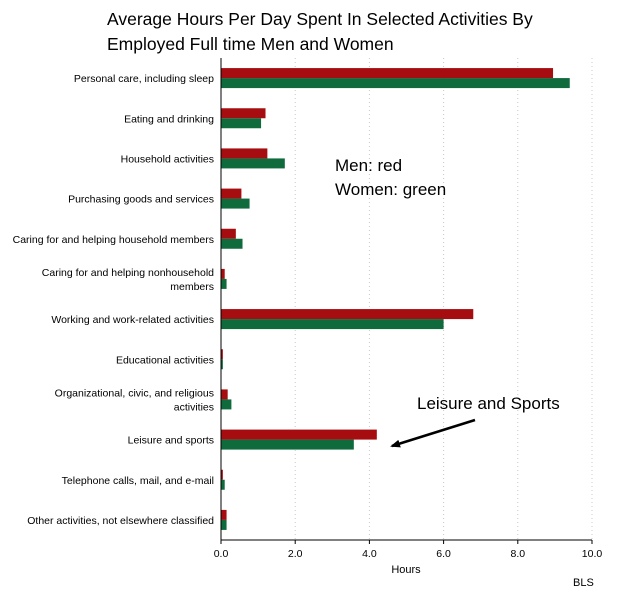 The image size is (627, 594). Describe the element at coordinates (408, 550) in the screenshot. I see `x-axis-ticks: 0.0 2.0 4.0 6.0 8.0 10.0` at that location.